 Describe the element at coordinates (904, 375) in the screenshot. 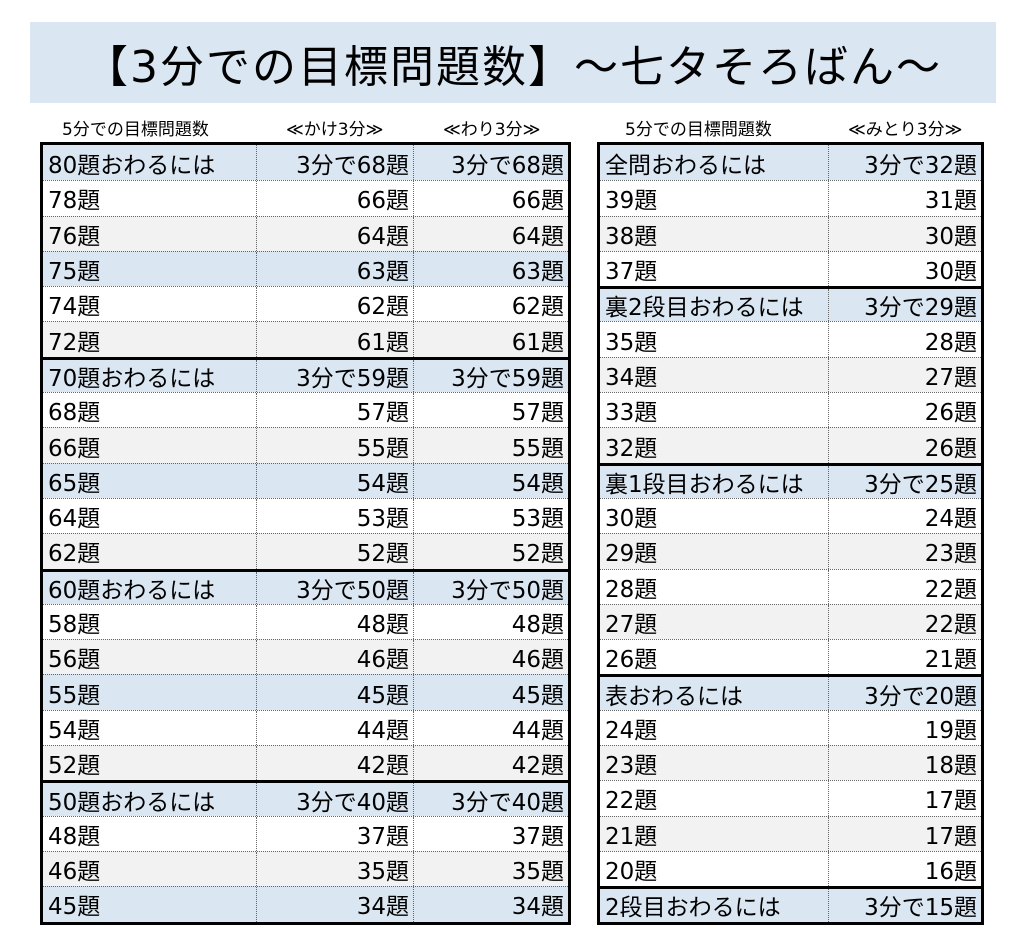

I see `mitori-cell: 27題` at that location.